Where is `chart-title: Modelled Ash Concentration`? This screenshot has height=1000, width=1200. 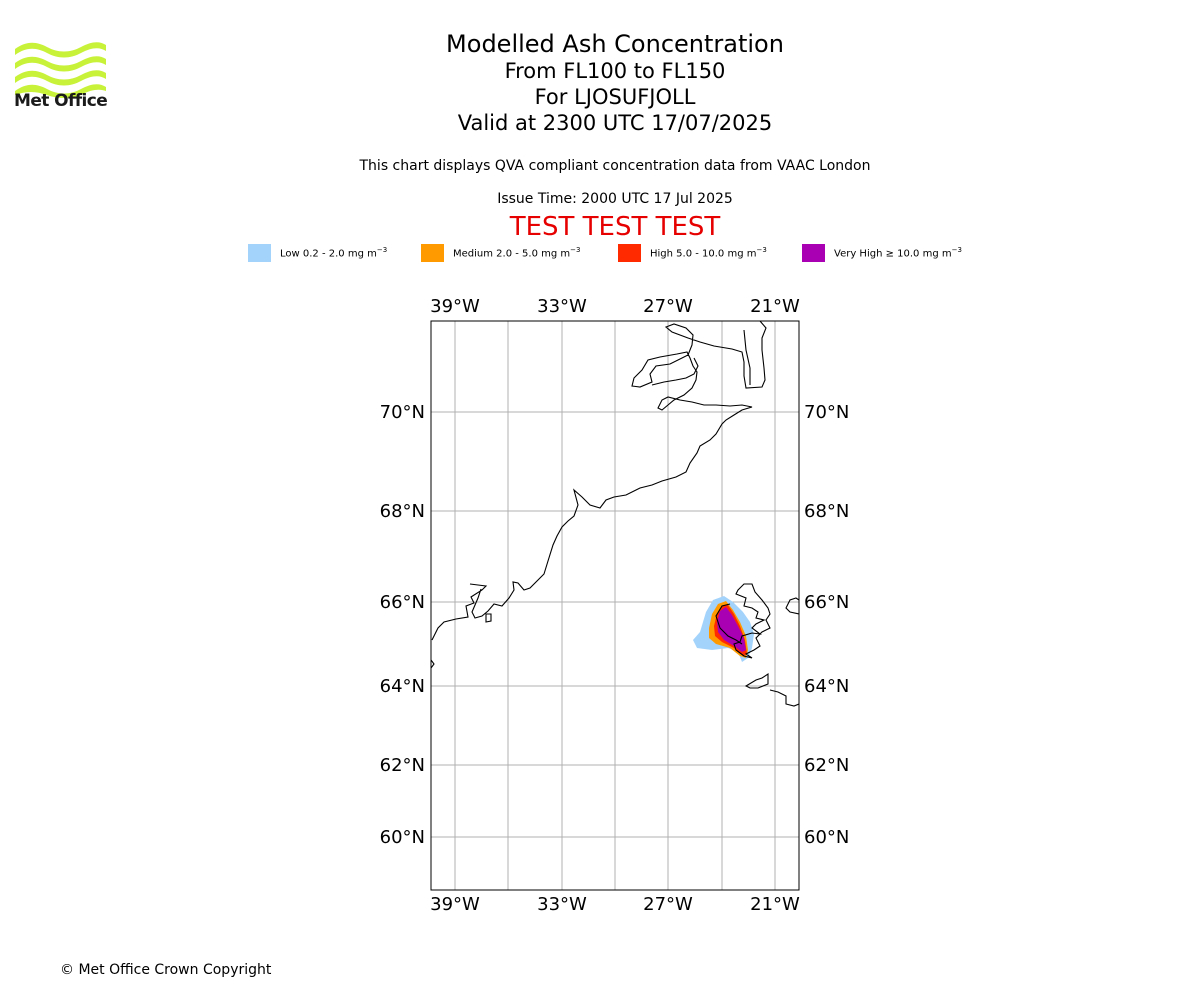 chart-title: Modelled Ash Concentration is located at coordinates (615, 44).